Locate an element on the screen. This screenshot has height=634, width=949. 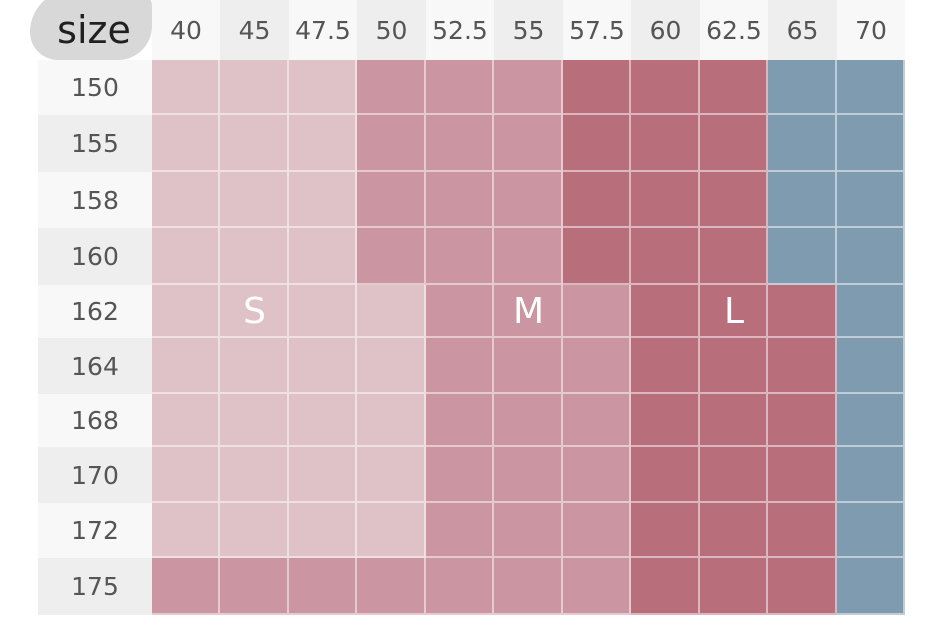
weight-header-cell: 57.5 is located at coordinates (597, 30).